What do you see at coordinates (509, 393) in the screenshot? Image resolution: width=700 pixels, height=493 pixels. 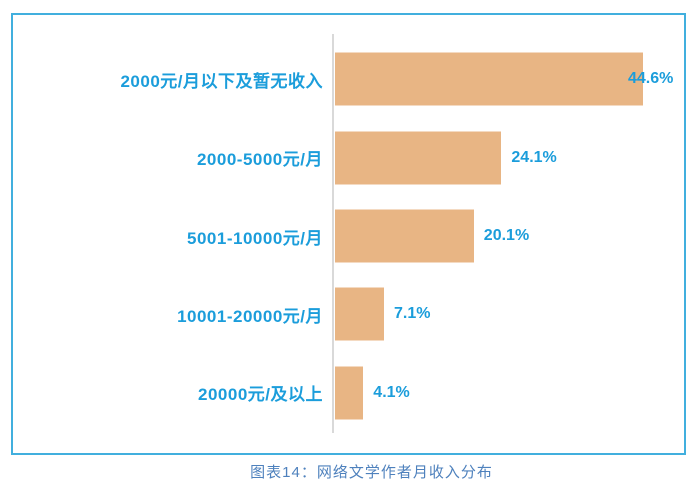 I see `bar-zone: 4.1%` at bounding box center [509, 393].